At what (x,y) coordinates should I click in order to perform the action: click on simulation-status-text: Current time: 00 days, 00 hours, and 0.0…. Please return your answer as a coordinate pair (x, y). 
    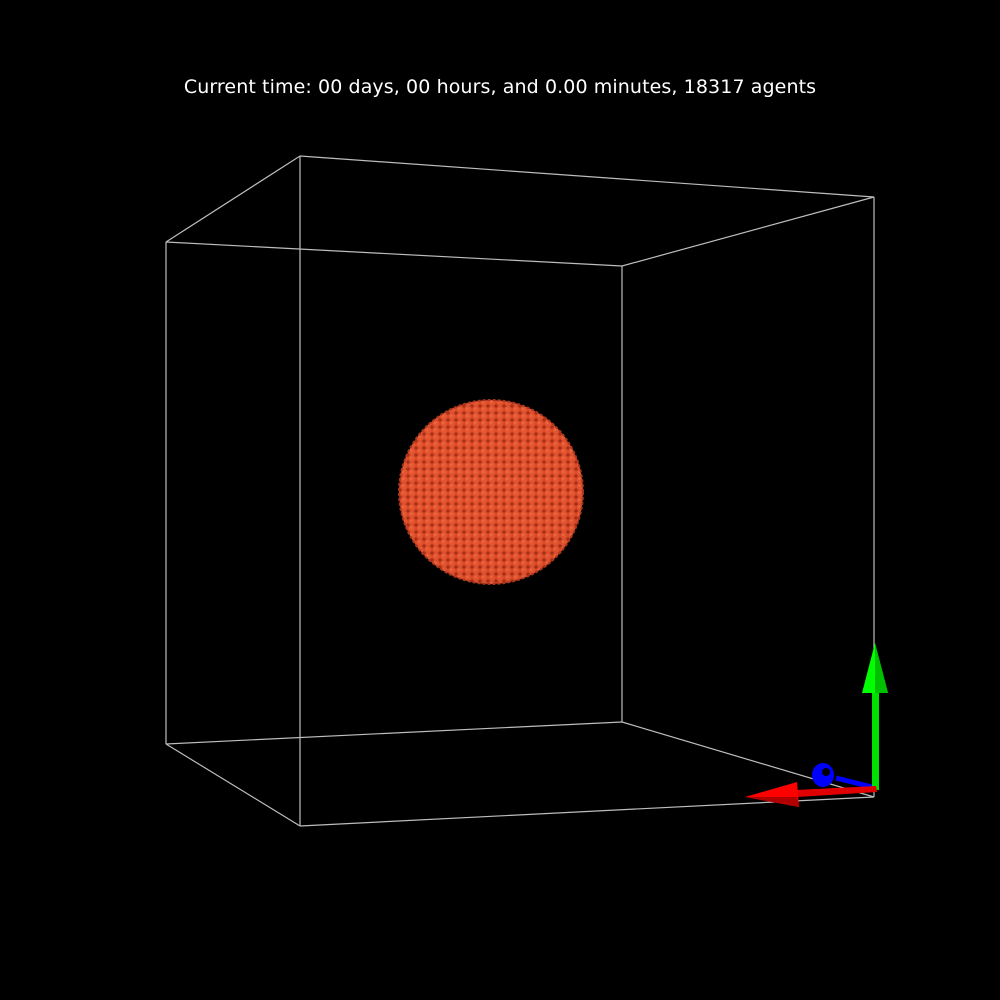
    Looking at the image, I should click on (500, 87).